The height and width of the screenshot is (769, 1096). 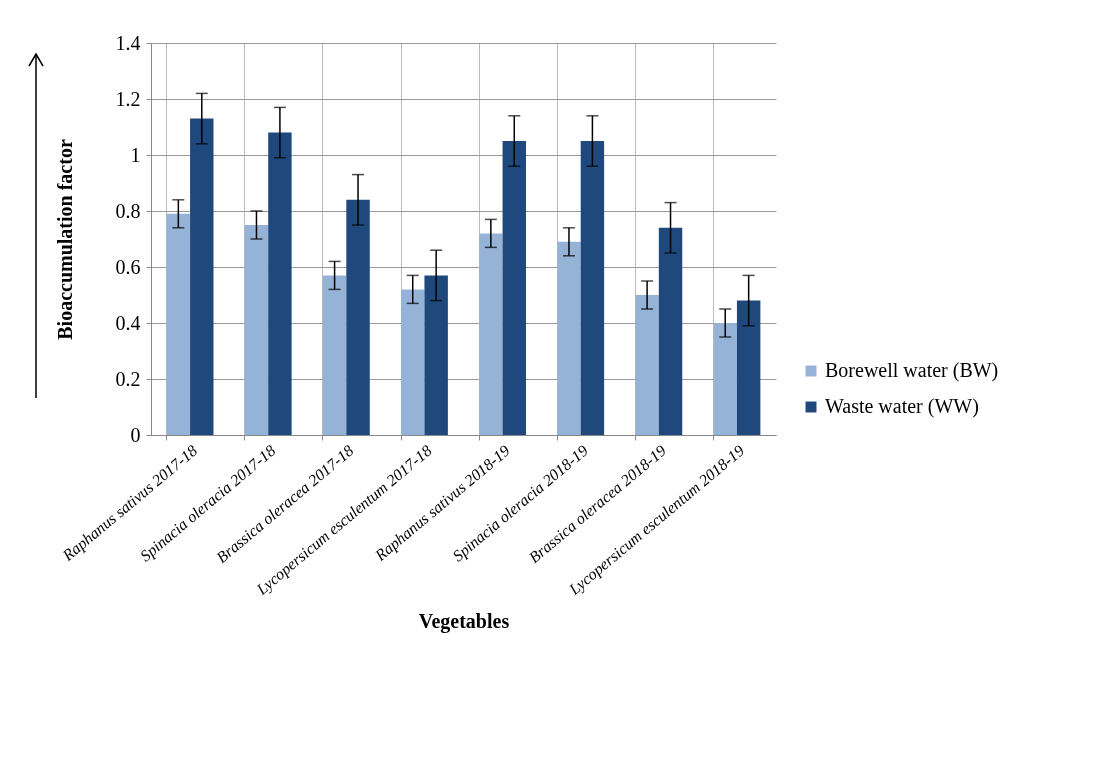 What do you see at coordinates (464, 621) in the screenshot?
I see `x-axis-title: Vegetables` at bounding box center [464, 621].